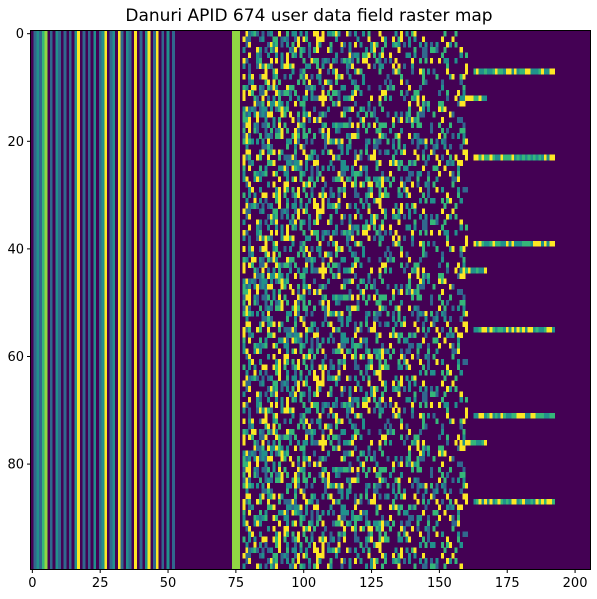 The width and height of the screenshot is (597, 599). What do you see at coordinates (371, 583) in the screenshot?
I see `x-tick-label: 125` at bounding box center [371, 583].